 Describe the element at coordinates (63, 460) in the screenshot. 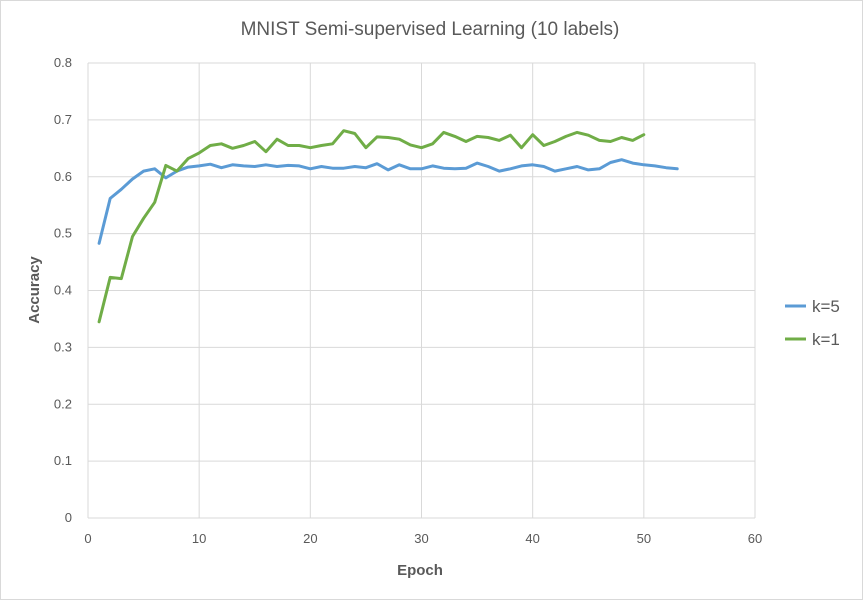

I see `y-tick-label: 0.1` at that location.